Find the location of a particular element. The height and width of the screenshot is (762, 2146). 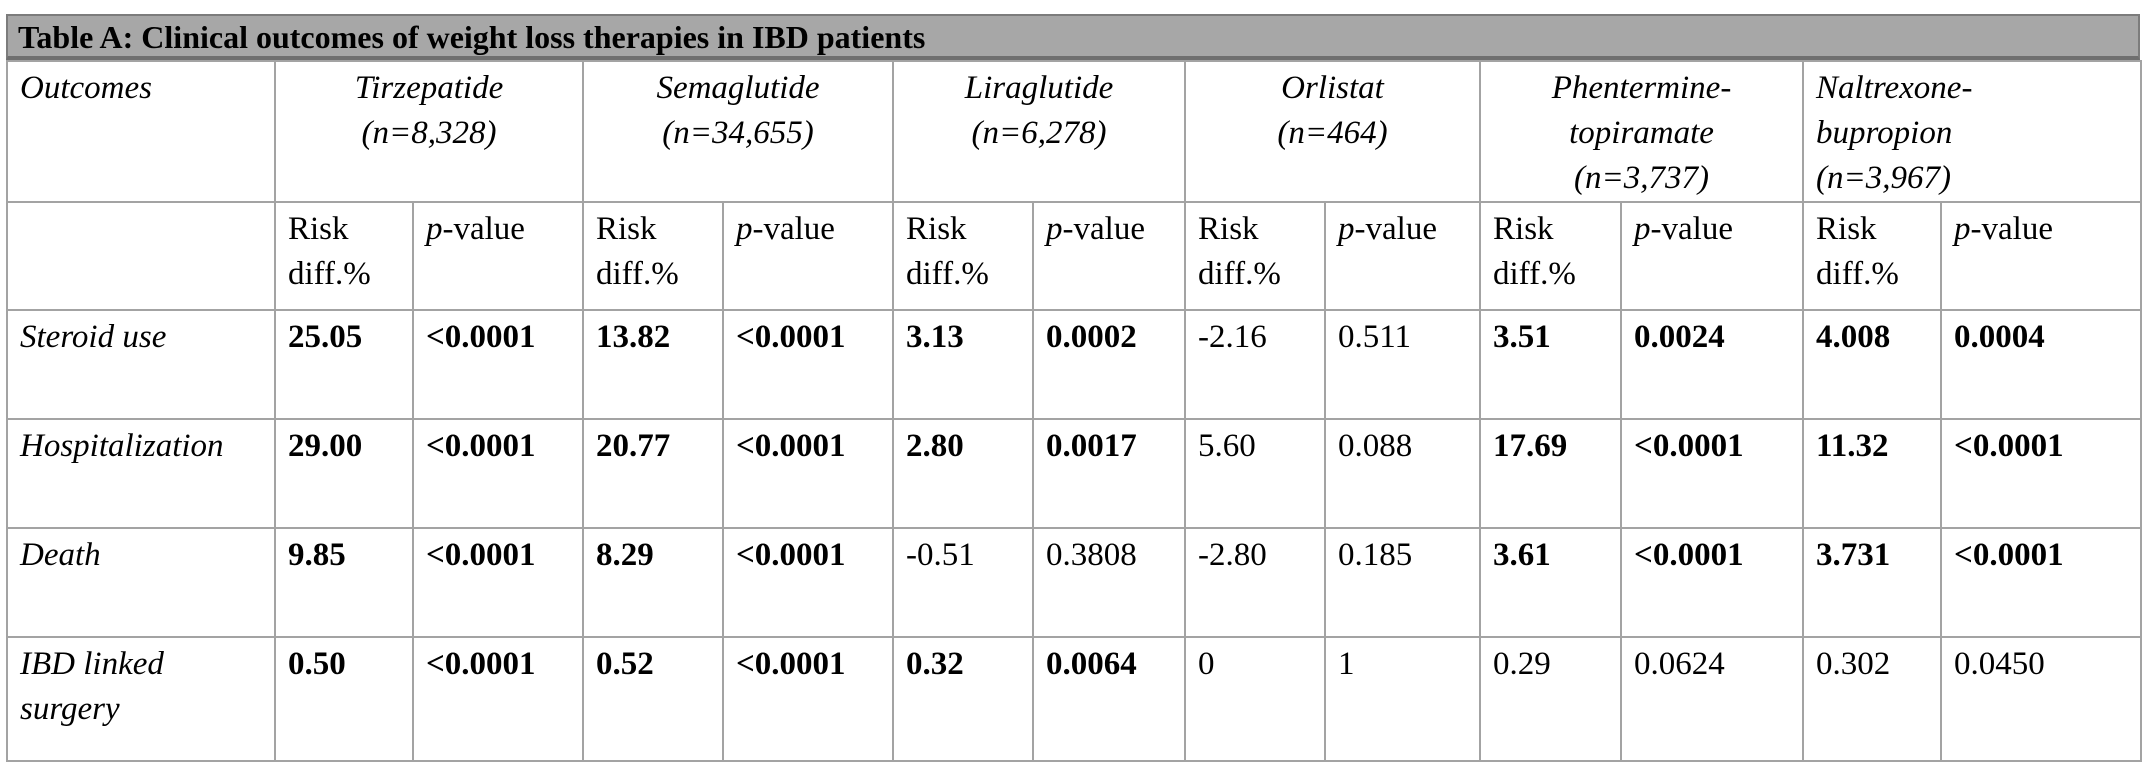

risk-diff-cell: 0.50 is located at coordinates (344, 699).